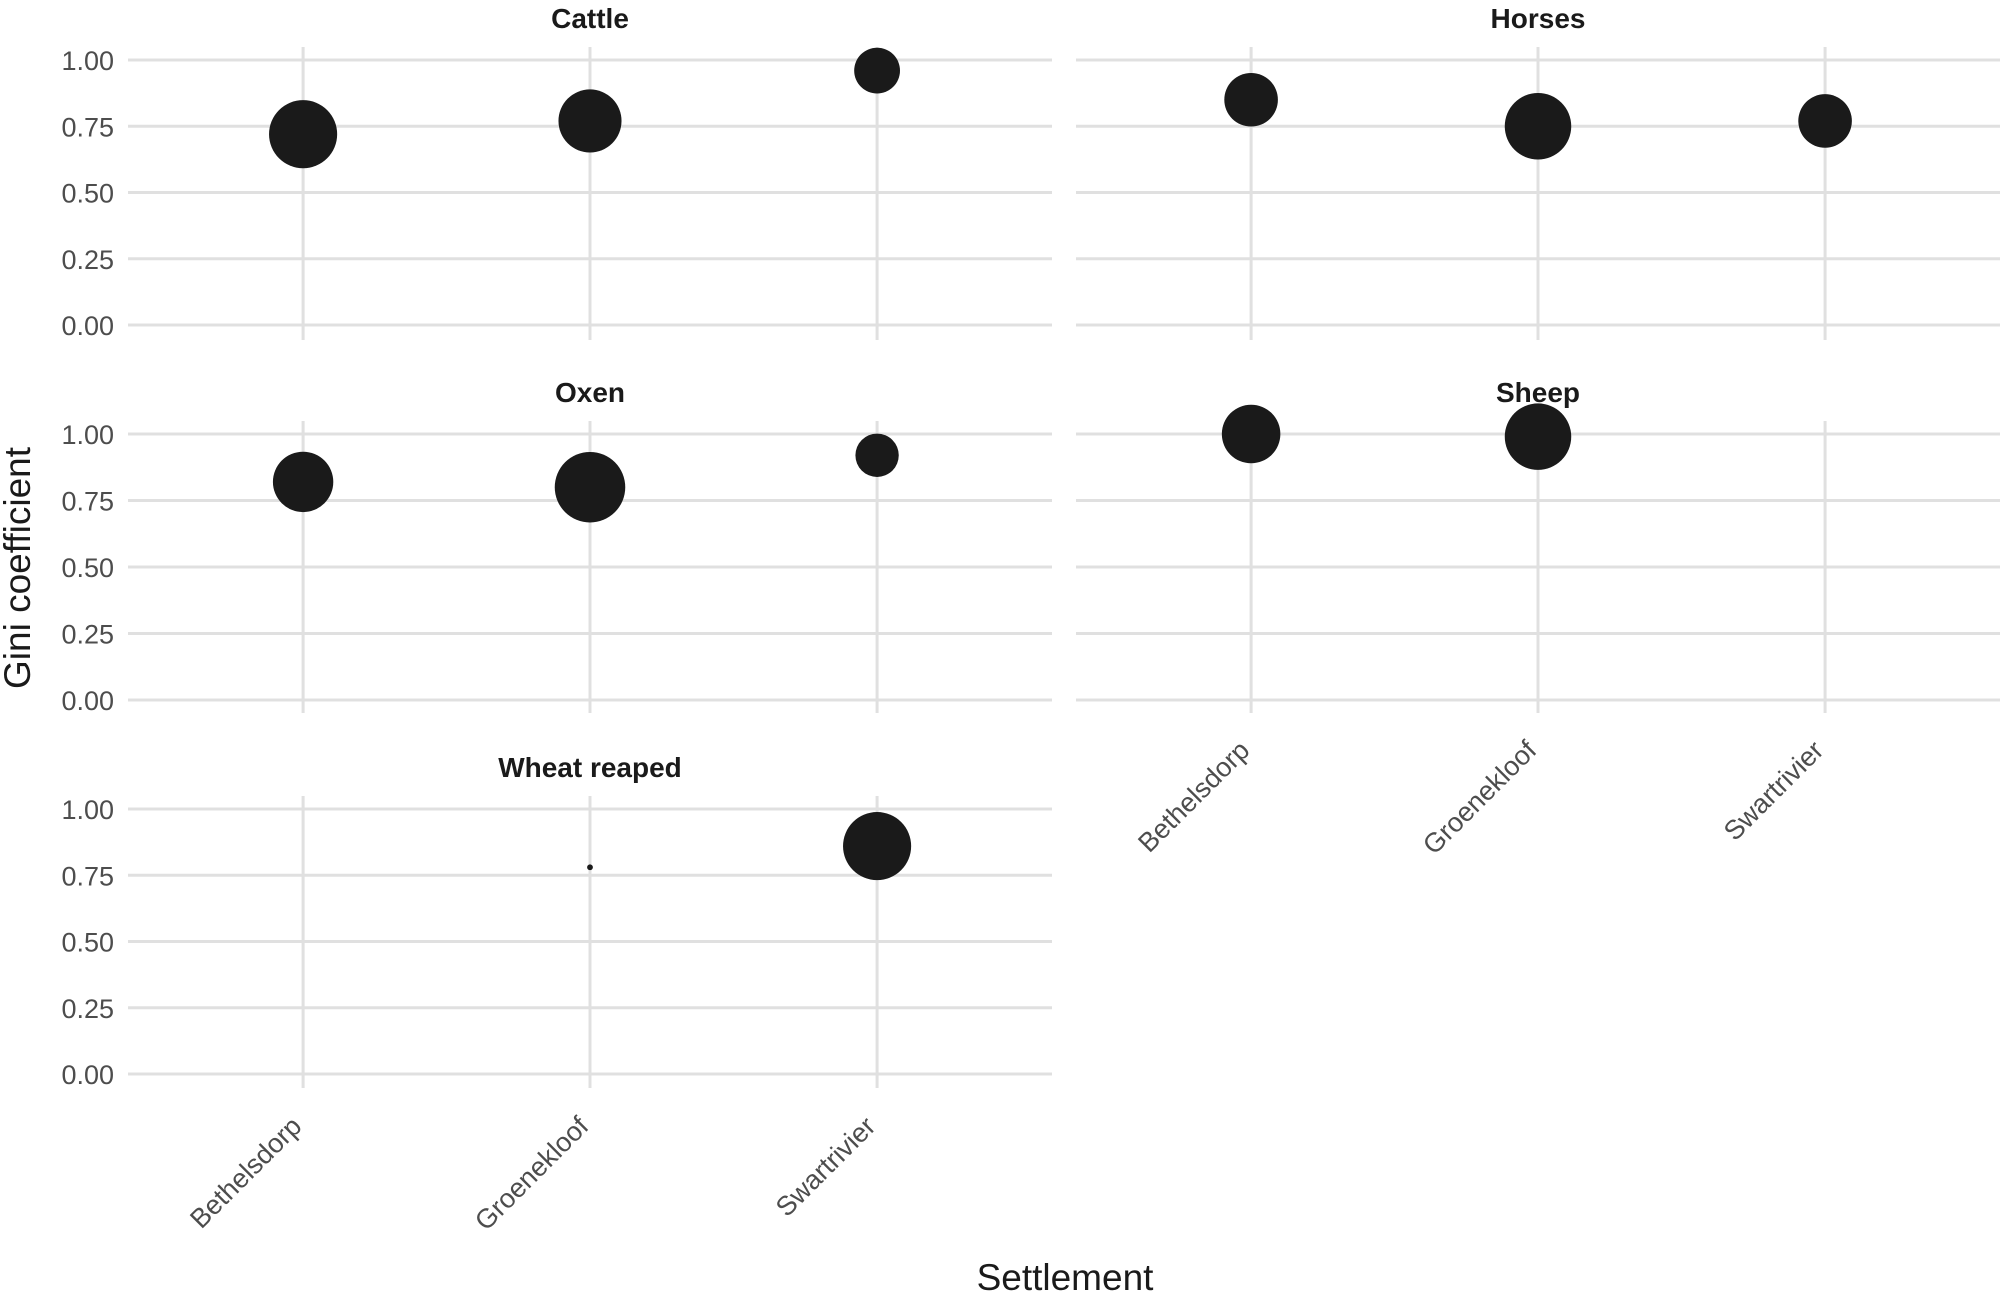 Image resolution: width=2000 pixels, height=1295 pixels. I want to click on facet-oxen: 0.00 0.25 0.50 0.75 1.00 Oxen, so click(556, 546).